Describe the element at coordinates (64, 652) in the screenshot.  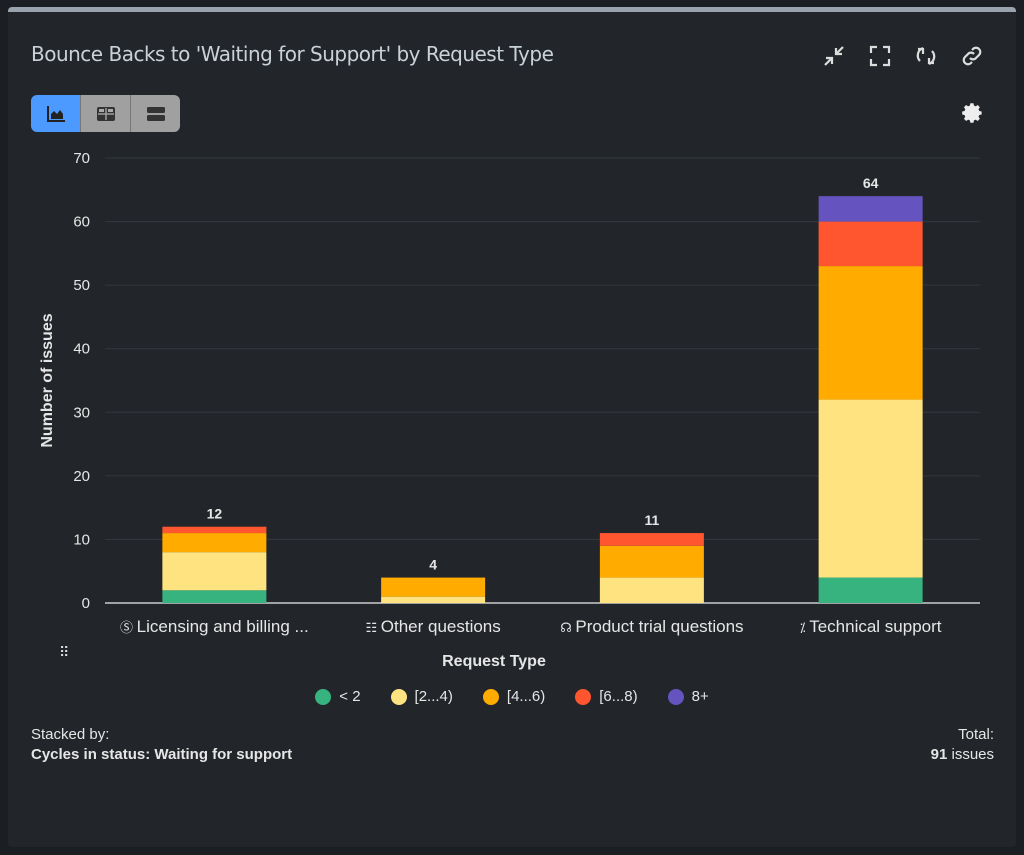
I see `drag-handle-icon: ⠿` at that location.